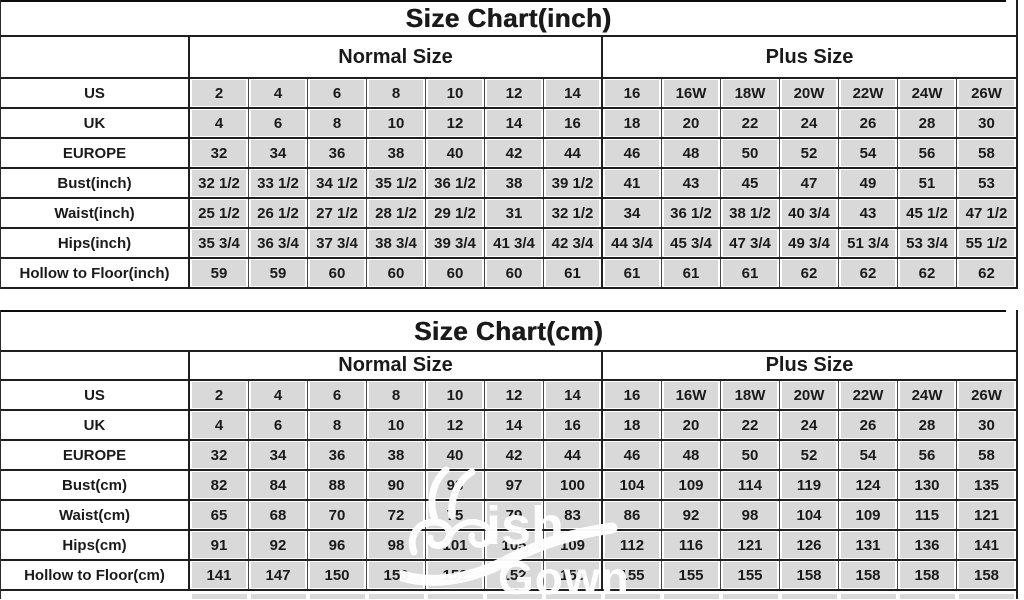 The height and width of the screenshot is (600, 1024). I want to click on size-group-header-row: Normal Size Plus Size, so click(508, 366).